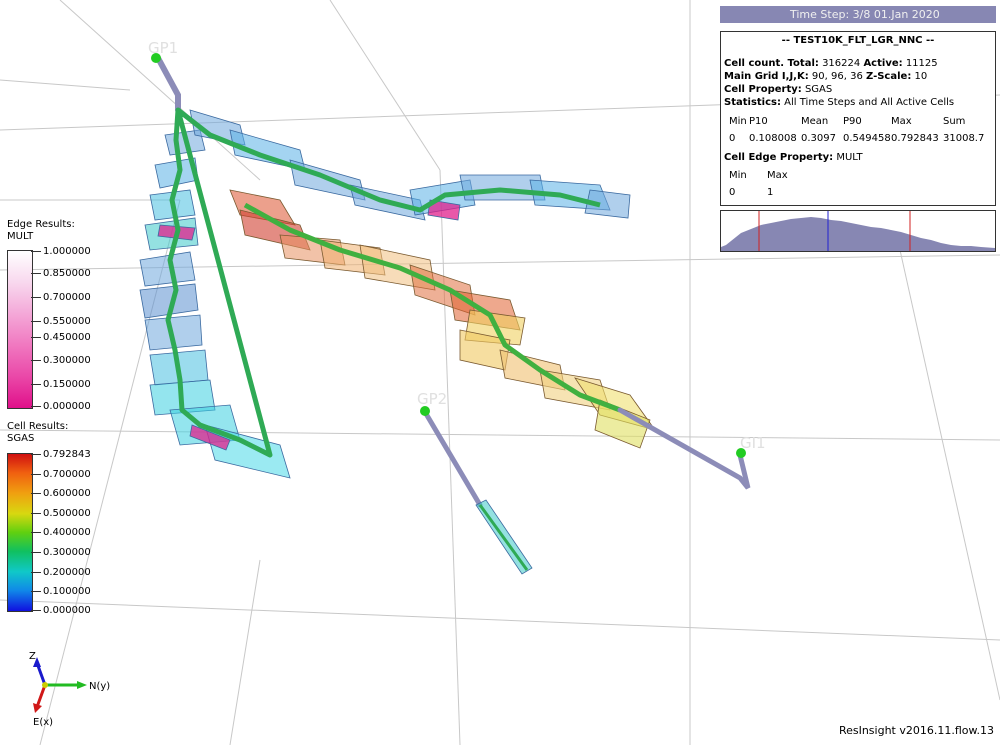 Image resolution: width=1000 pixels, height=745 pixels. Describe the element at coordinates (67, 360) in the screenshot. I see `edge-legend-label: 0.300000` at that location.